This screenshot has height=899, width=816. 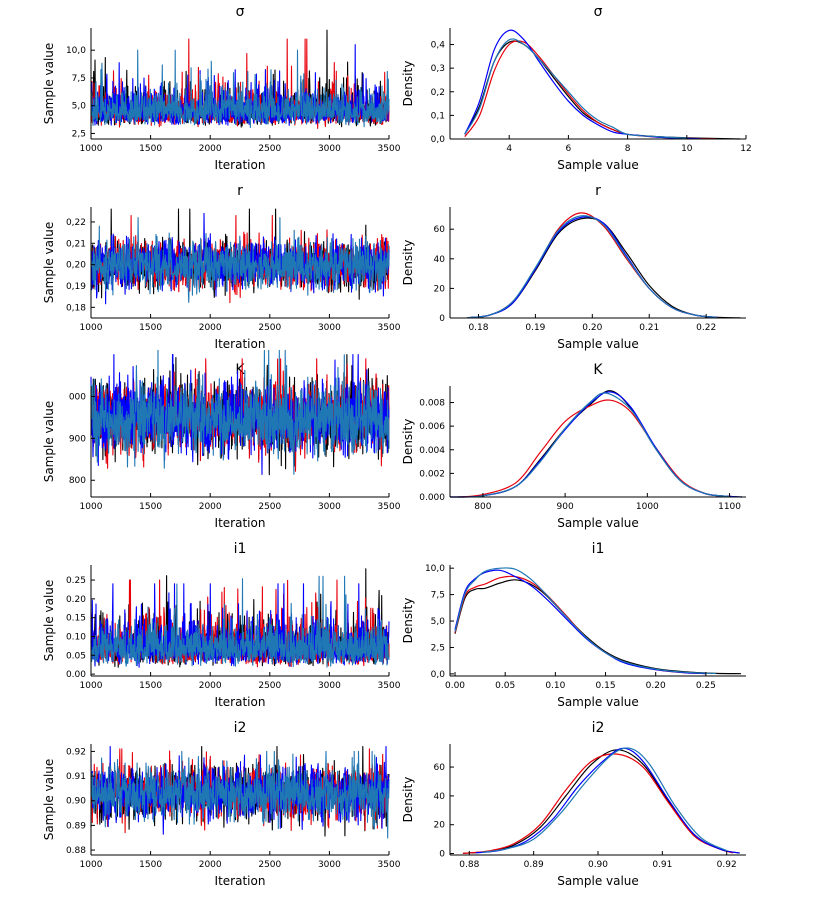 What do you see at coordinates (438, 116) in the screenshot?
I see `y-tick-label: 0,1` at bounding box center [438, 116].